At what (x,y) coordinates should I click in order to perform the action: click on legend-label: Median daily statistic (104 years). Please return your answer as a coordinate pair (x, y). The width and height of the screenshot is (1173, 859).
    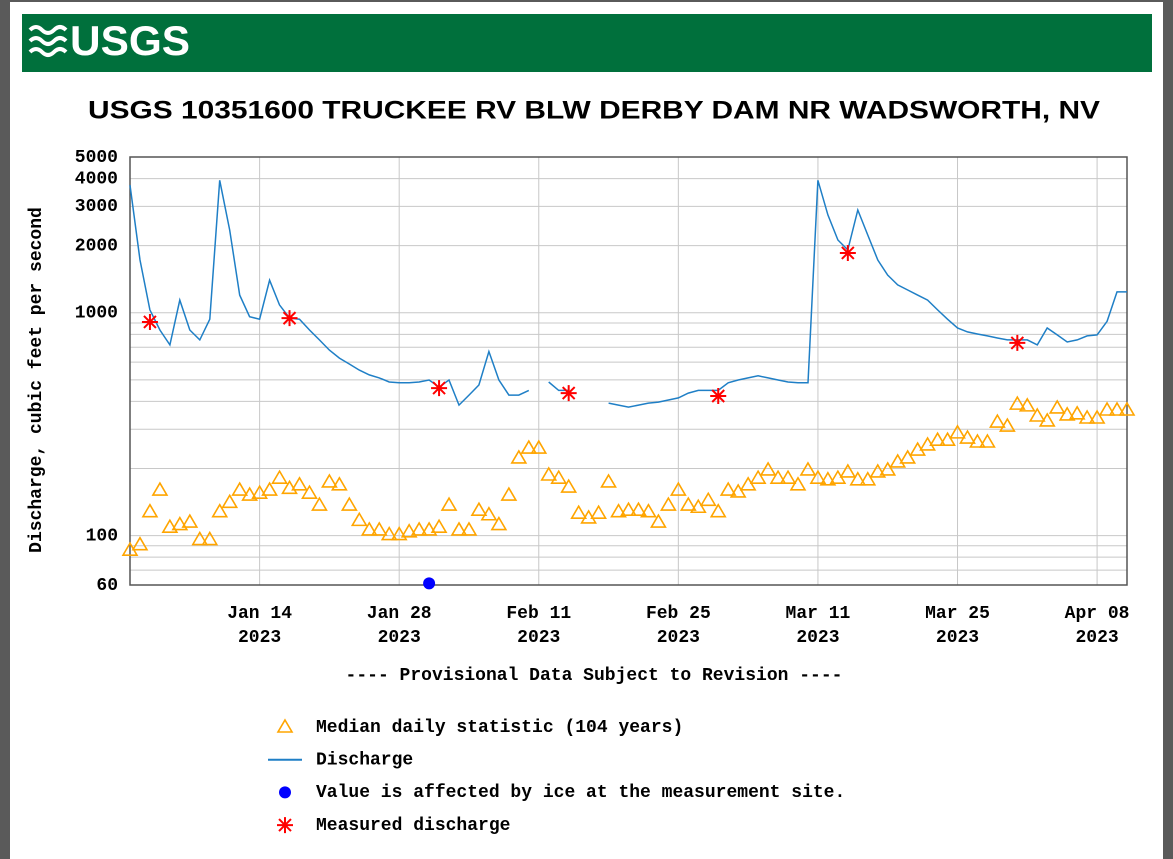
    Looking at the image, I should click on (499, 728).